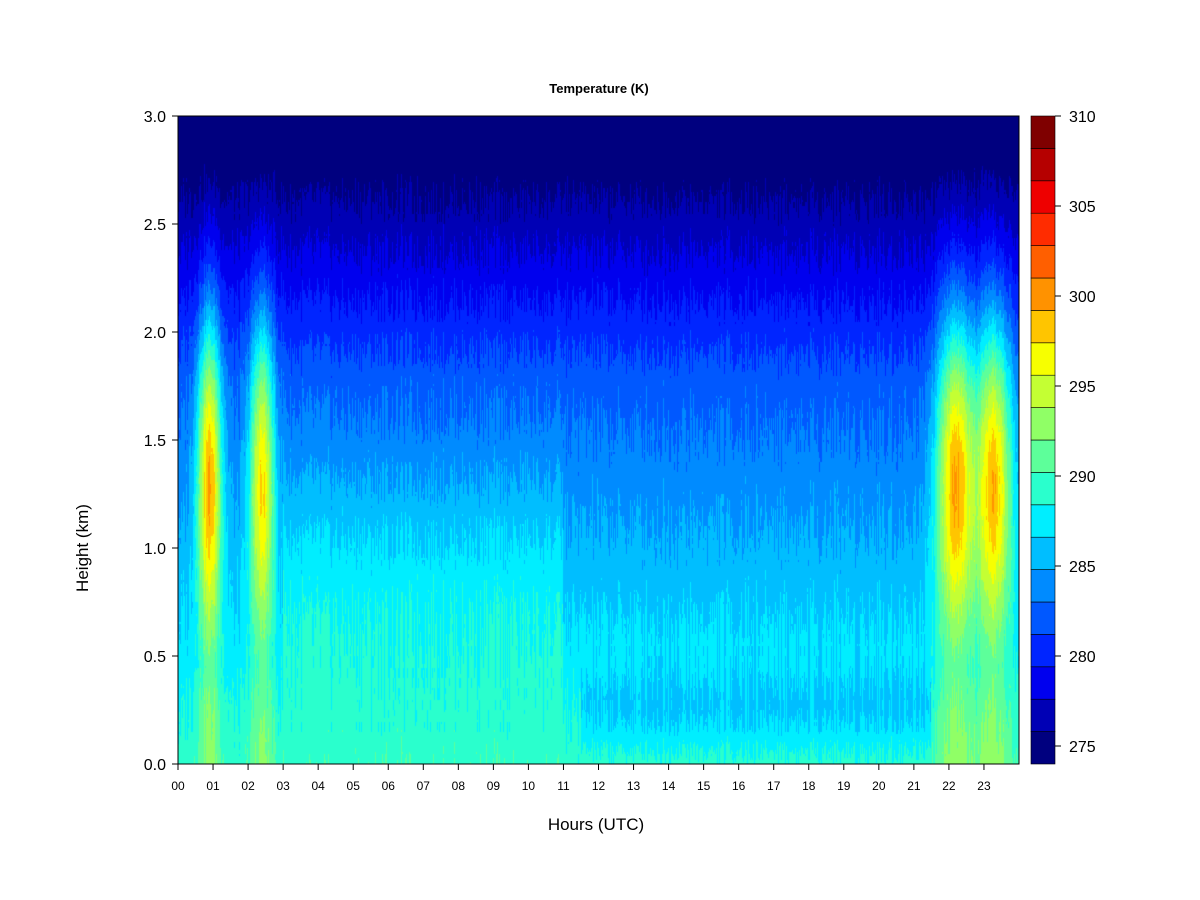 This screenshot has width=1200, height=900. I want to click on x-tick-label: 12, so click(599, 786).